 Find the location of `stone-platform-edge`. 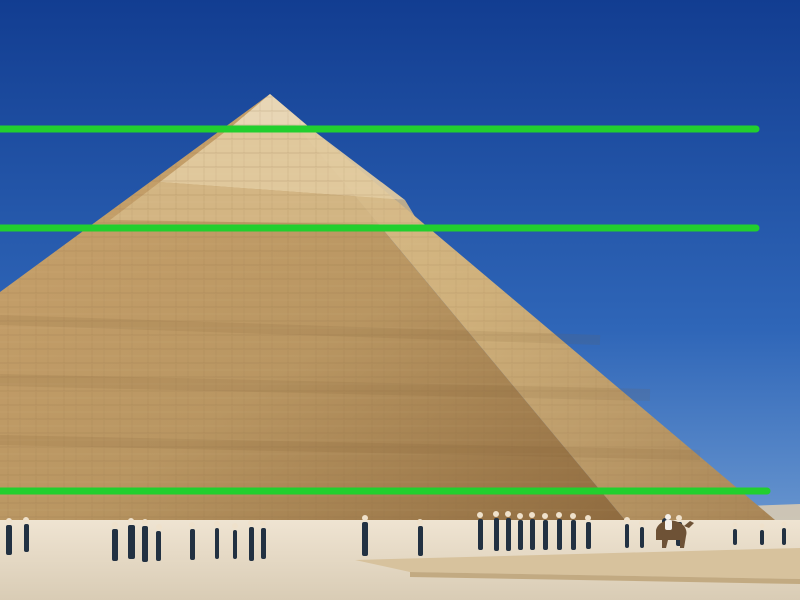

stone-platform-edge is located at coordinates (605, 578).